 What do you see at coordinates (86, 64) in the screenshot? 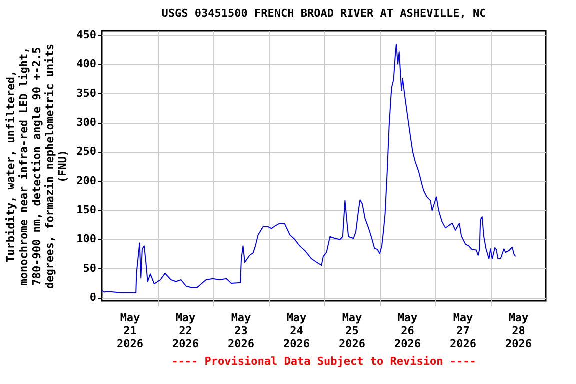
I see `y-tick-label: 400` at bounding box center [86, 64].